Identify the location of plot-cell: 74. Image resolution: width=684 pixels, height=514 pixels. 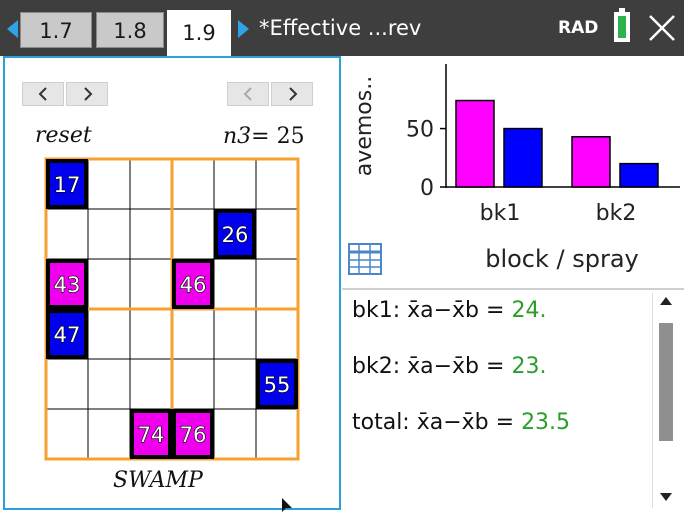
(151, 434).